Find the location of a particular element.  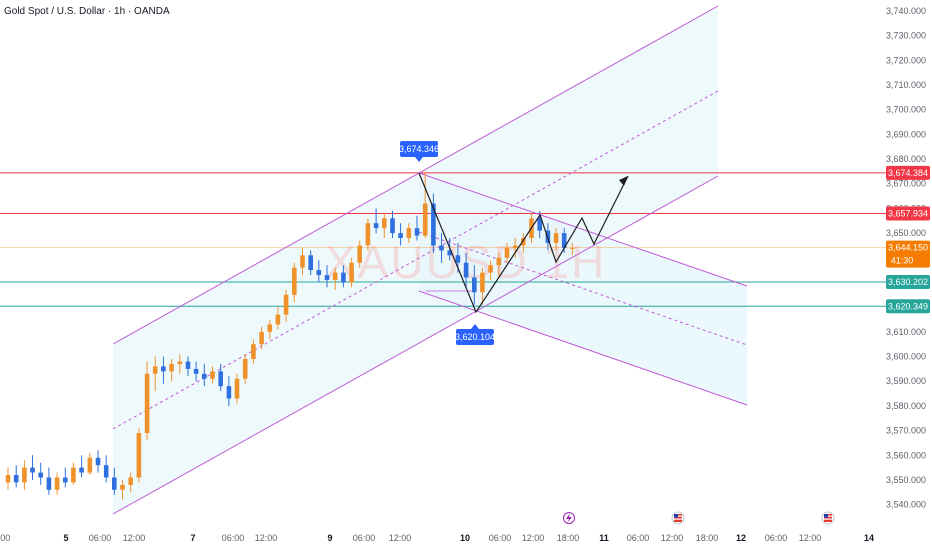

price-axis-label: 3,650.000 is located at coordinates (906, 233).